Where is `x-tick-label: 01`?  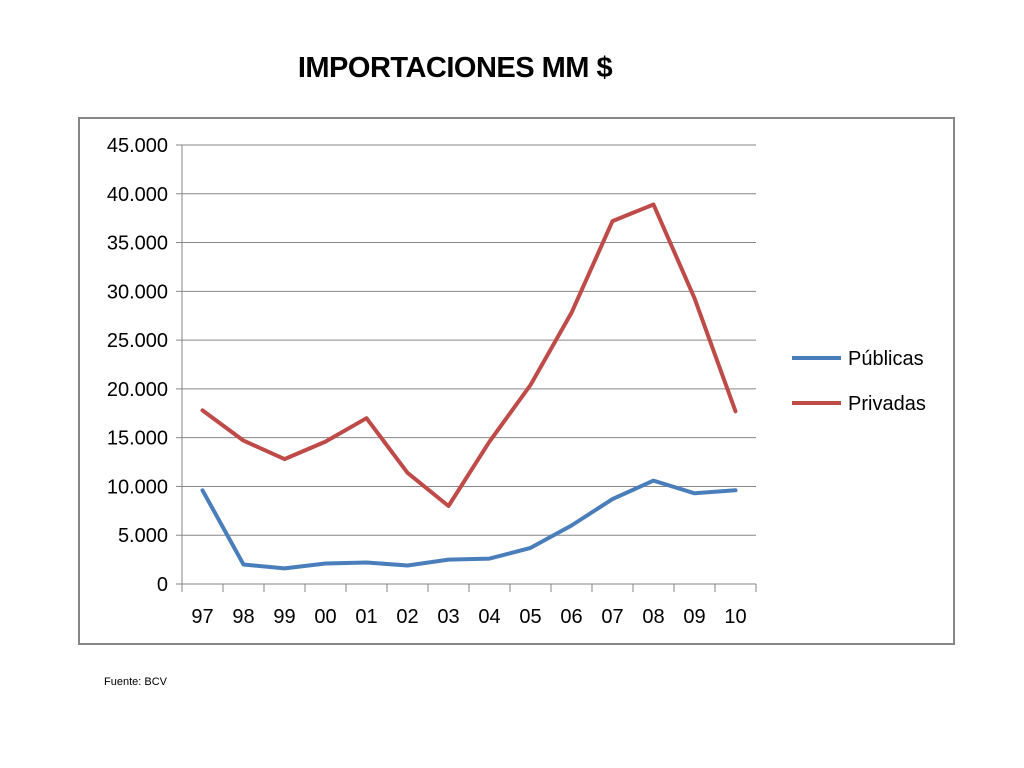 x-tick-label: 01 is located at coordinates (366, 617).